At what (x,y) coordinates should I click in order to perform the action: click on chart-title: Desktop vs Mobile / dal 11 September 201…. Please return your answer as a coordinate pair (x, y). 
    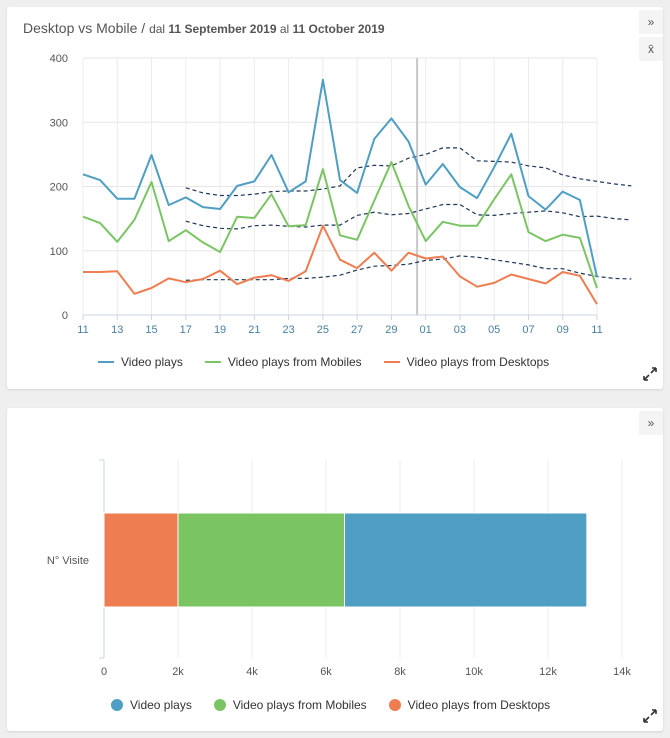
    Looking at the image, I should click on (204, 28).